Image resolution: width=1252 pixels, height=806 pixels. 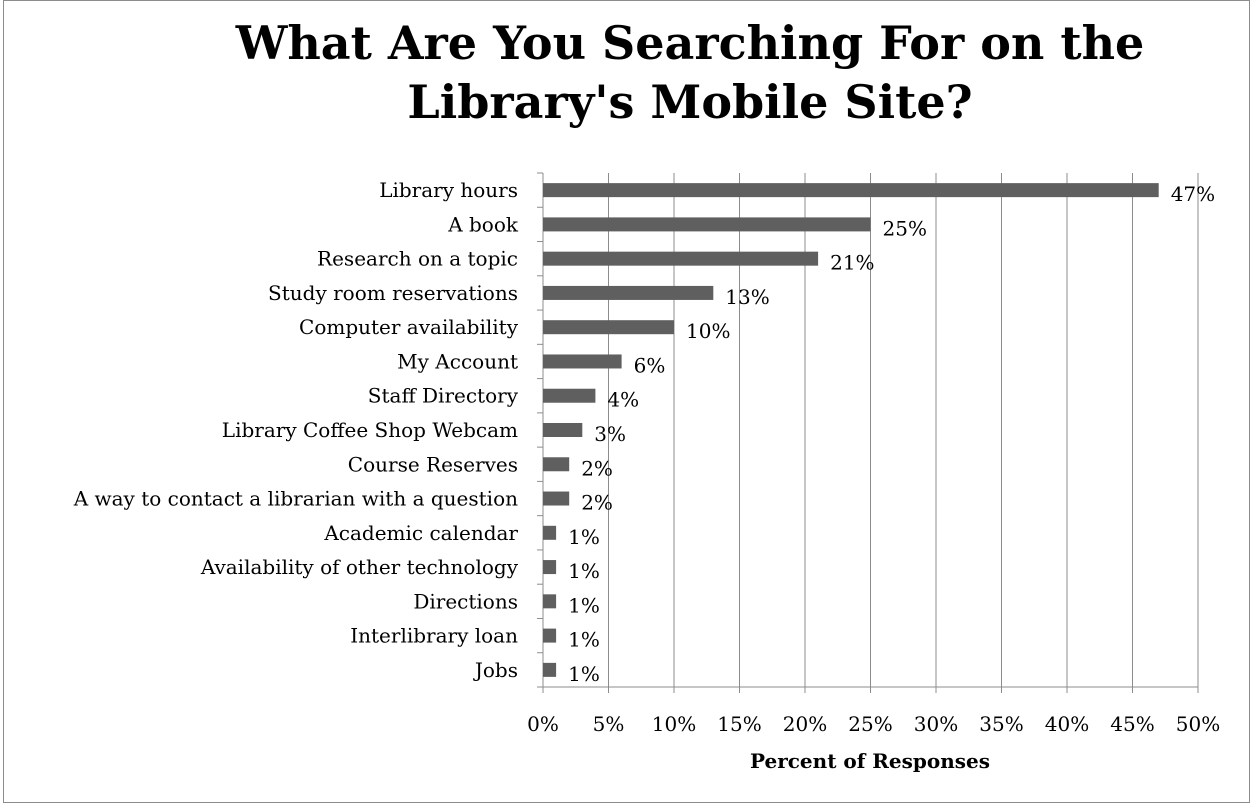 What do you see at coordinates (870, 724) in the screenshot?
I see `x-tick-label: 25%` at bounding box center [870, 724].